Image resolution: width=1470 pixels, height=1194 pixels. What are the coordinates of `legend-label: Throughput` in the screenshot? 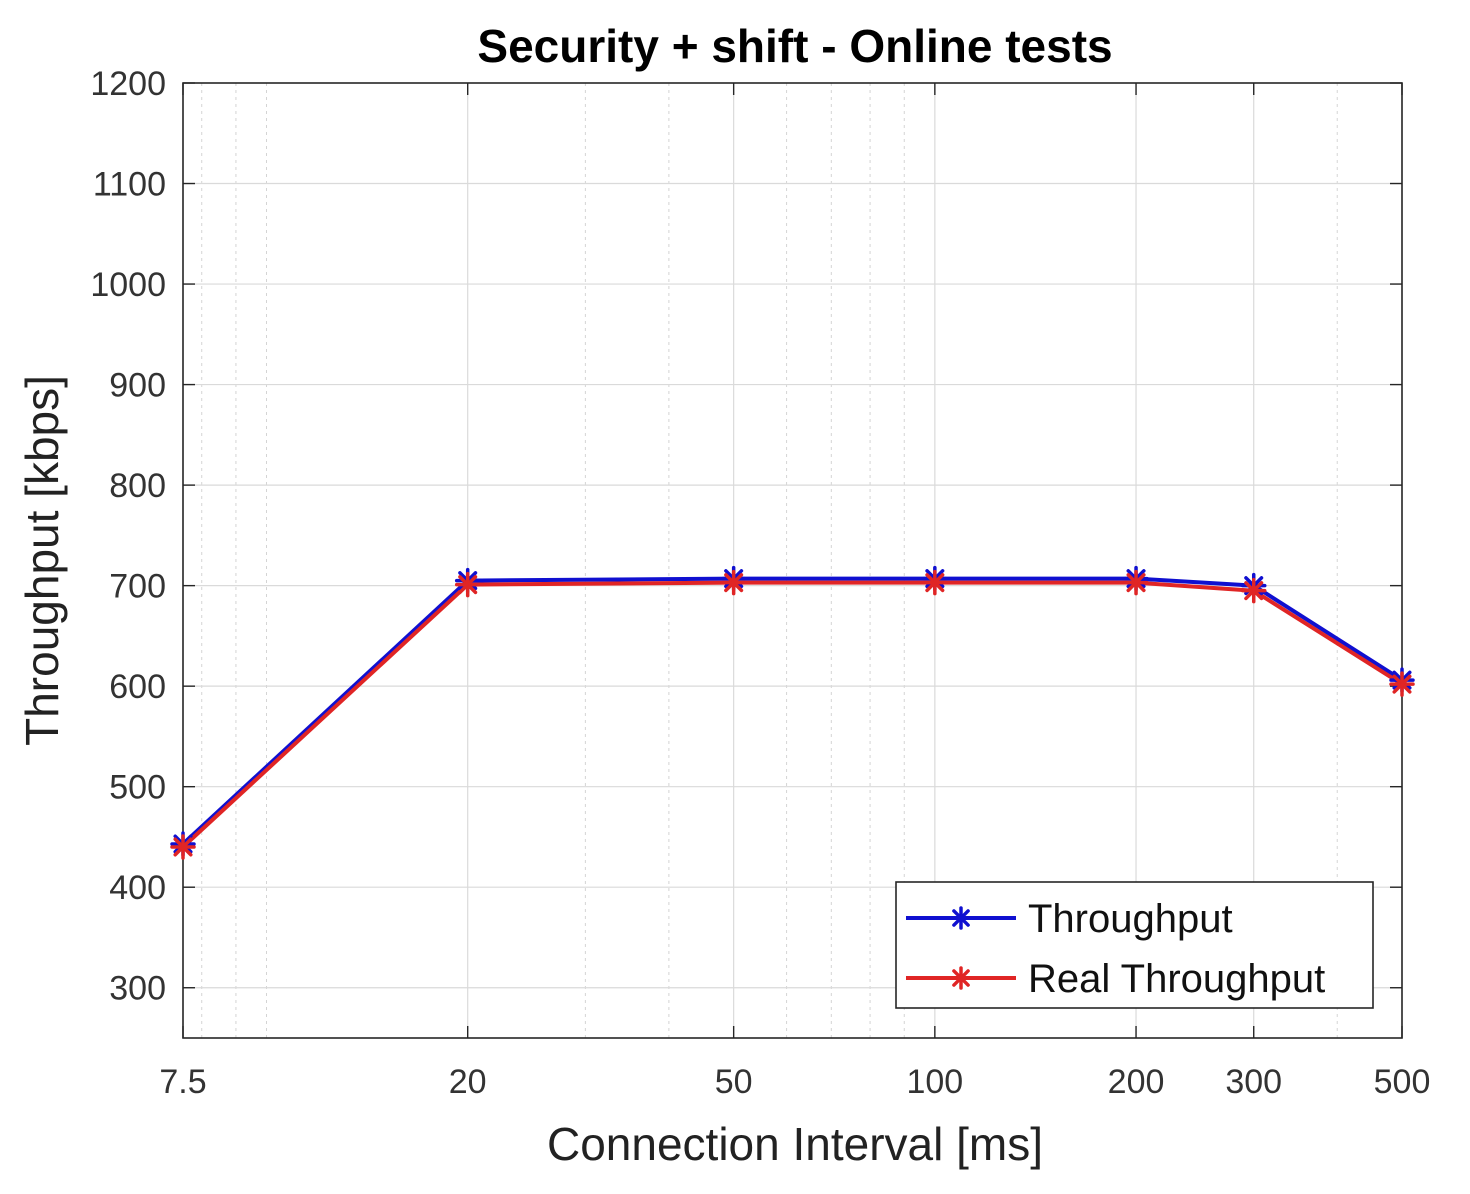 It's located at (1130, 919).